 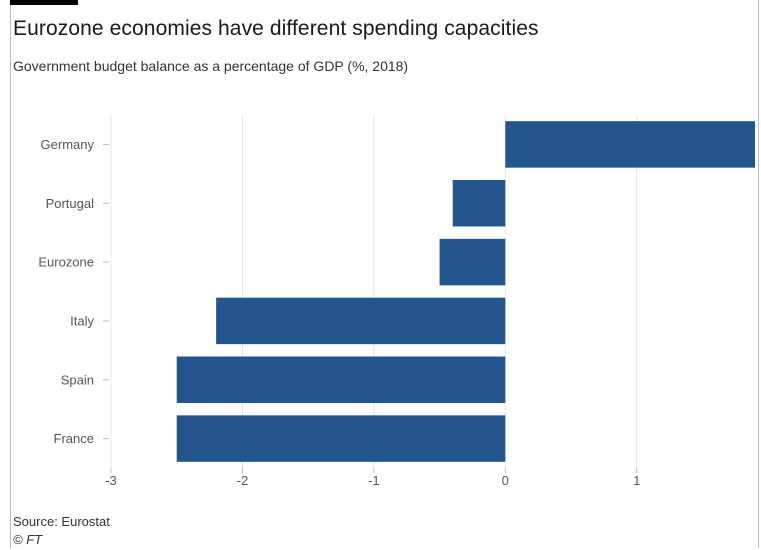 I want to click on bar-germany, so click(x=630, y=144).